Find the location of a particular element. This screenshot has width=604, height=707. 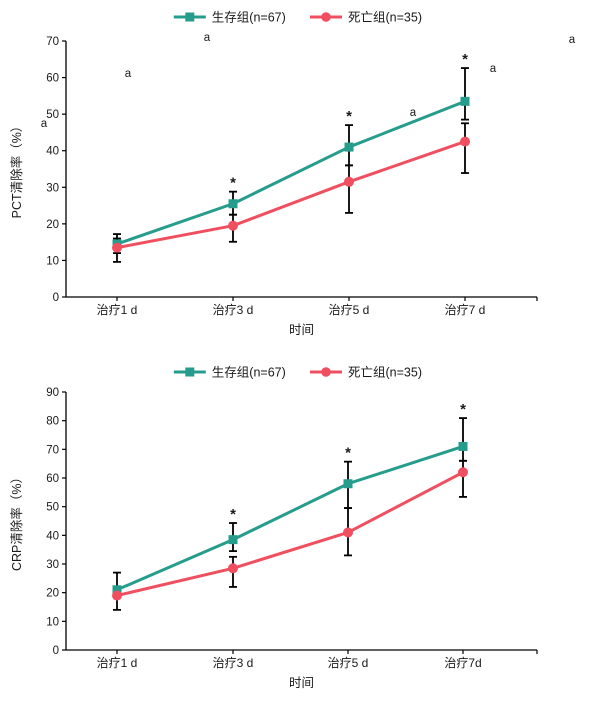

y-axis-title: PCT清除率（%） is located at coordinates (16, 169).